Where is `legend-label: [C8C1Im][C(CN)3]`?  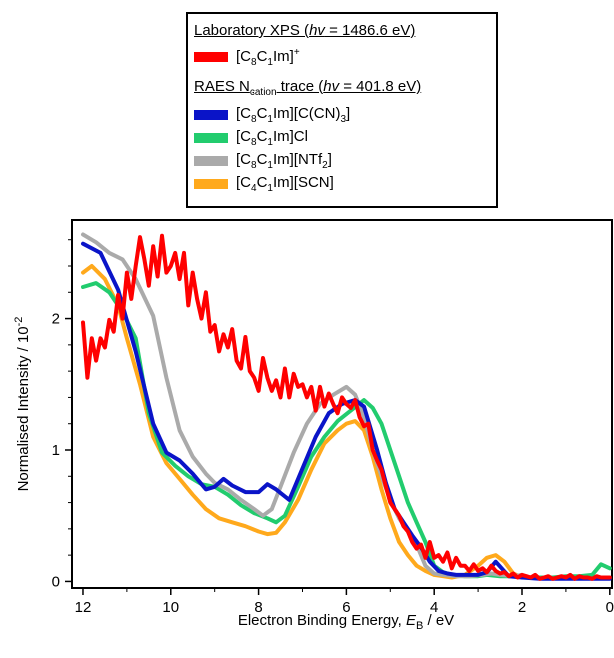
legend-label: [C8C1Im][C(CN)3] is located at coordinates (293, 115).